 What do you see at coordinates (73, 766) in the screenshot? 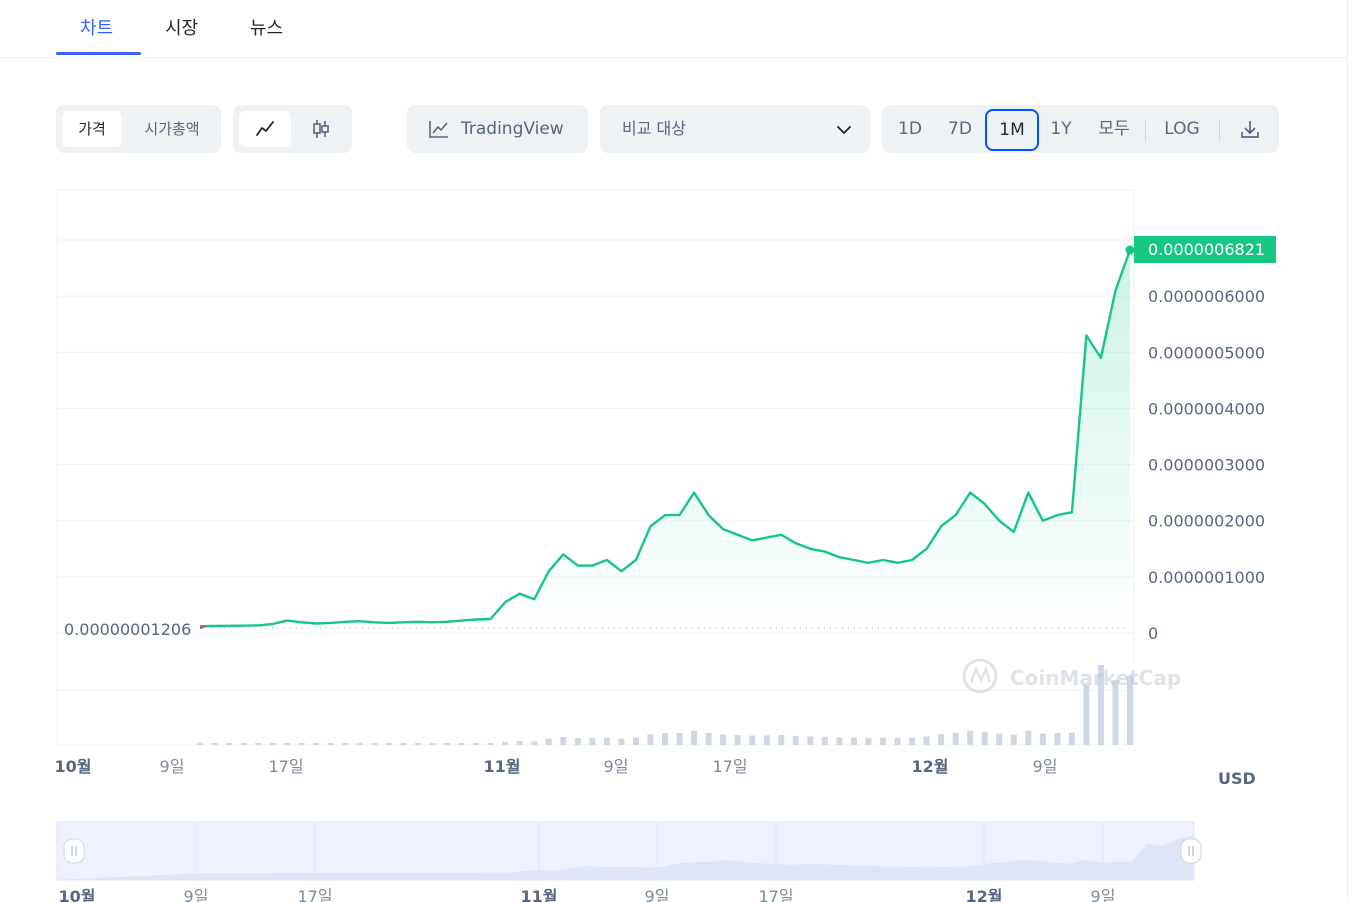
I see `x-tick-label: 10월` at bounding box center [73, 766].